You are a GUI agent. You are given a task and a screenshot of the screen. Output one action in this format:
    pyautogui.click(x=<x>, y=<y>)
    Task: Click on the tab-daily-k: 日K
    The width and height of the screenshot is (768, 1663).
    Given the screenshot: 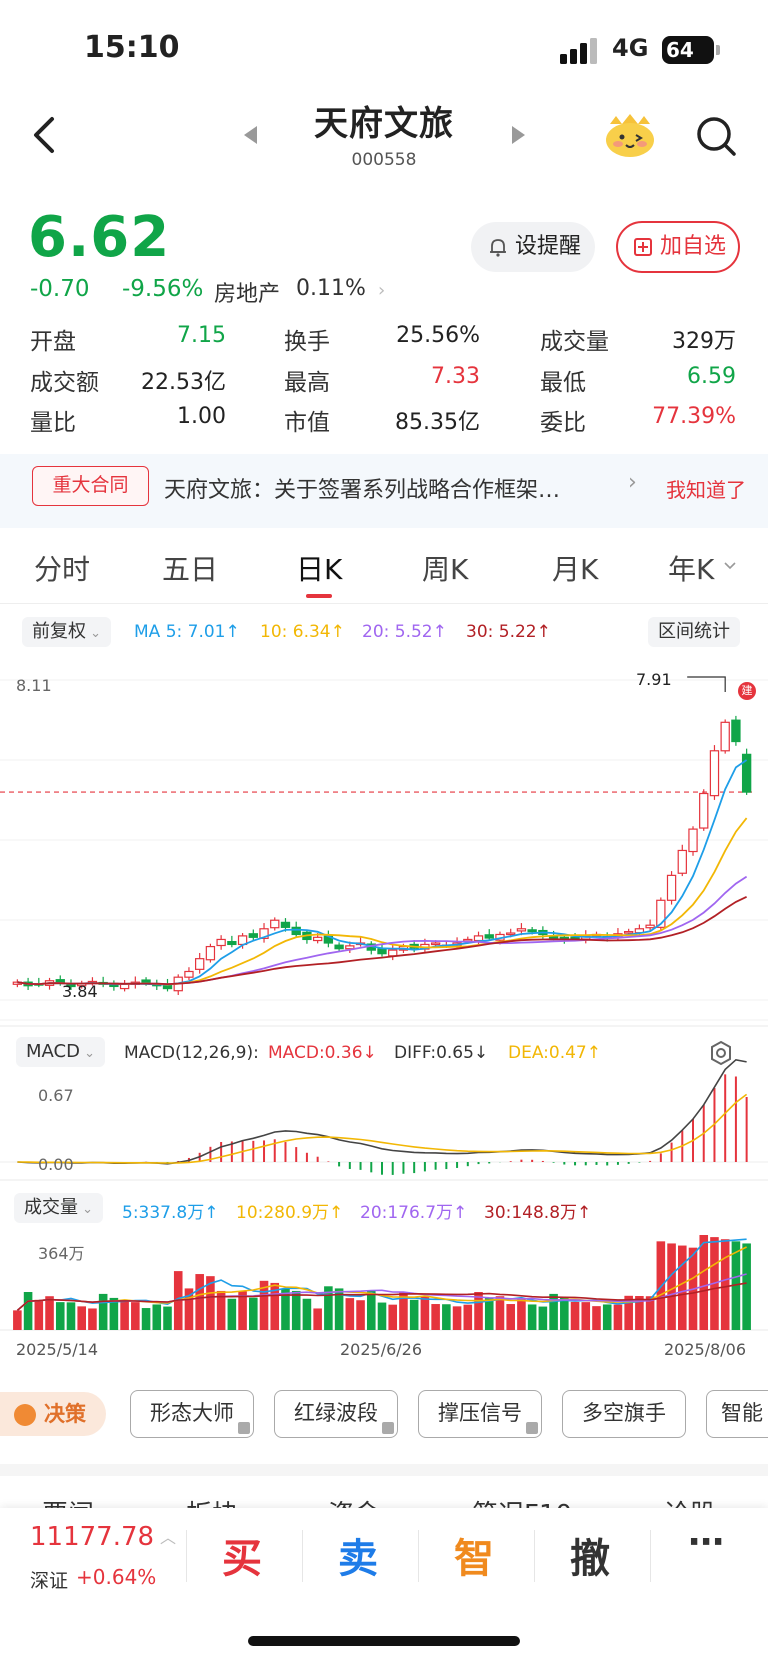 What is the action you would take?
    pyautogui.click(x=319, y=569)
    